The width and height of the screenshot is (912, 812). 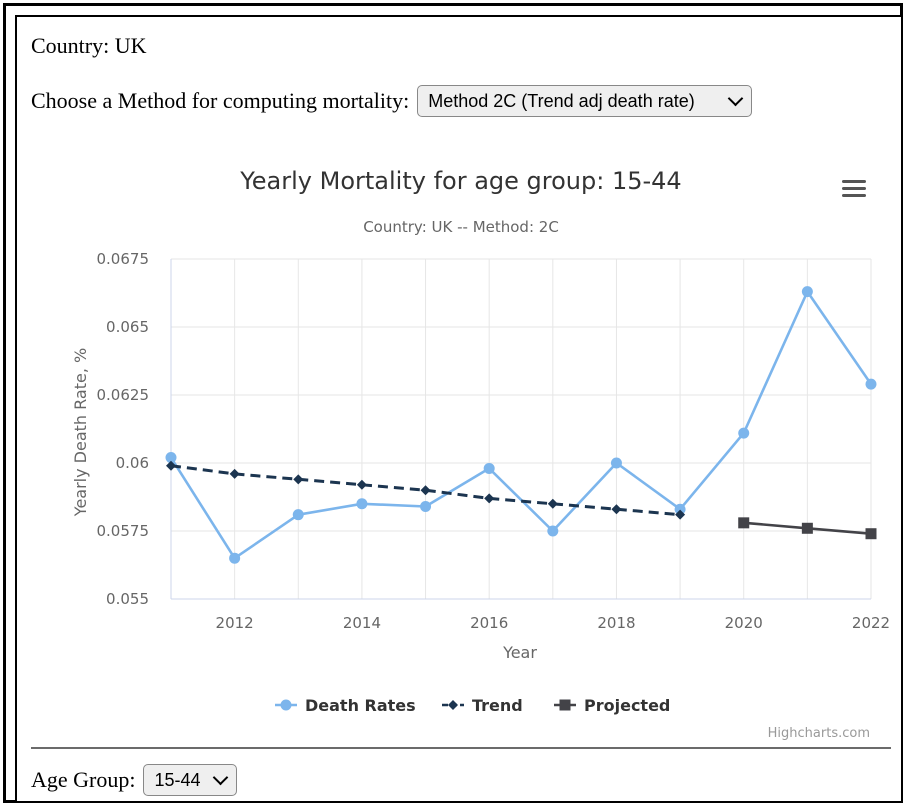 I want to click on x-tick-label: 2018, so click(x=616, y=623).